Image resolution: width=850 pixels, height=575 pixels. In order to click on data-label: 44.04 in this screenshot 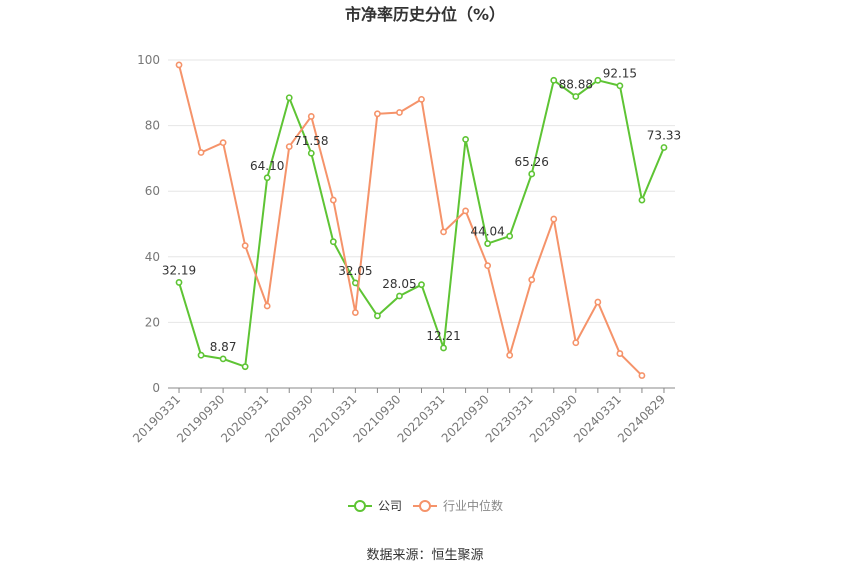, I will do `click(487, 232)`.